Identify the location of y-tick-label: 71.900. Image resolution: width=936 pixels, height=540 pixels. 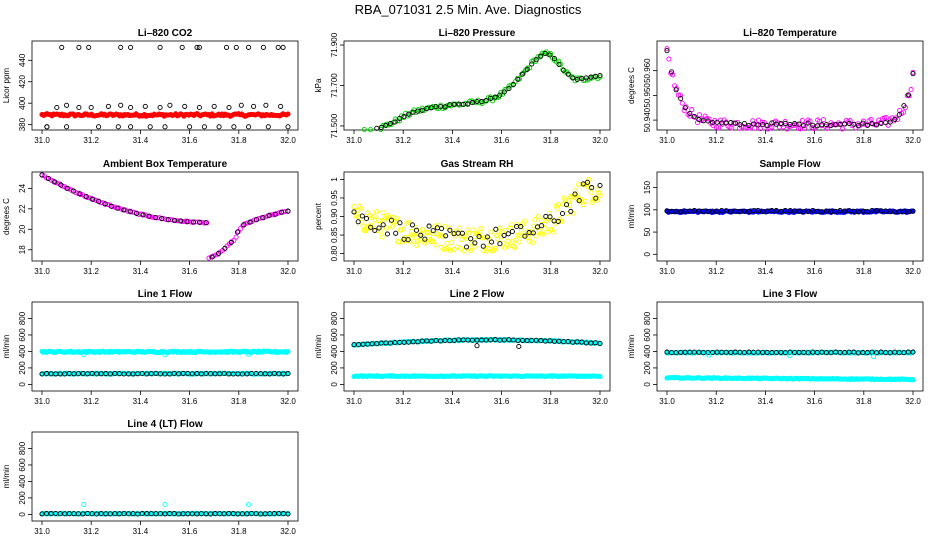
(334, 44).